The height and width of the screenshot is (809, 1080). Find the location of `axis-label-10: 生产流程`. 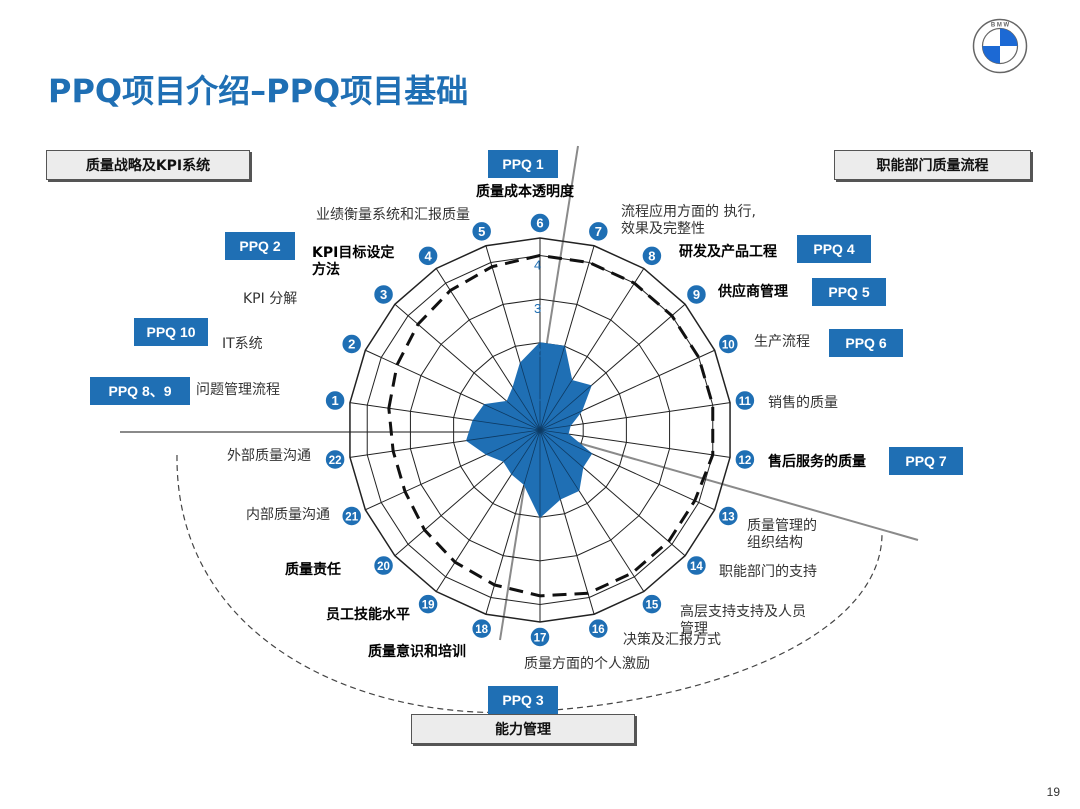

axis-label-10: 生产流程 is located at coordinates (782, 342).